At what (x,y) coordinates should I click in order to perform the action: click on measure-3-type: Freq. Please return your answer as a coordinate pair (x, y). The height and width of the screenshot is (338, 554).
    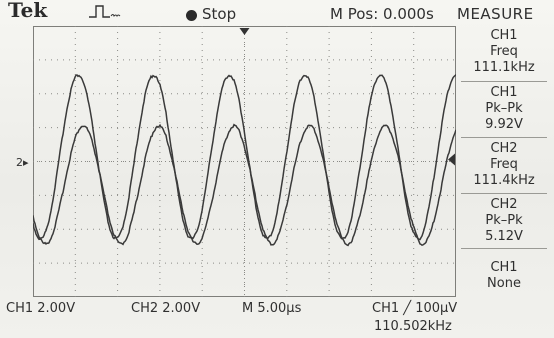
    Looking at the image, I should click on (504, 164).